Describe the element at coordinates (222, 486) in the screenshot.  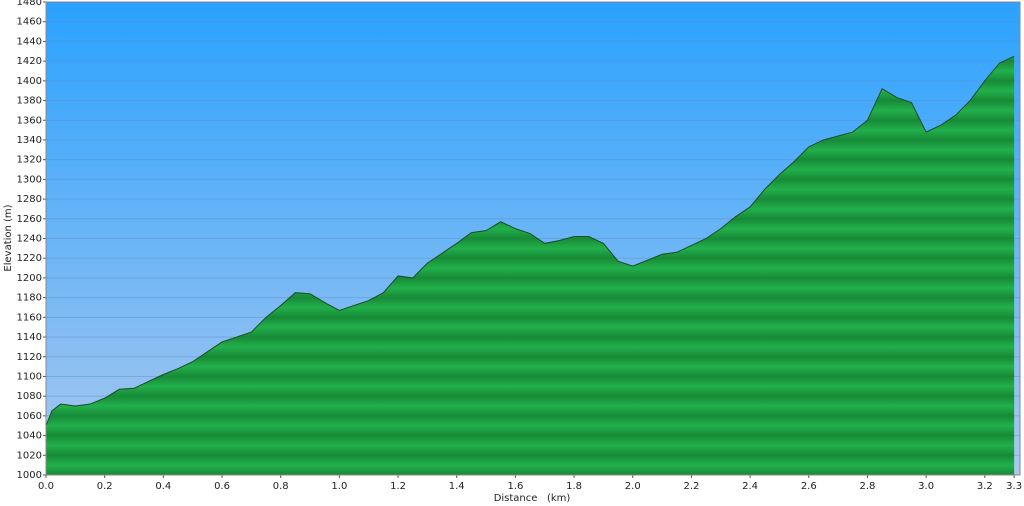
I see `x-tick-label: 0.6` at that location.